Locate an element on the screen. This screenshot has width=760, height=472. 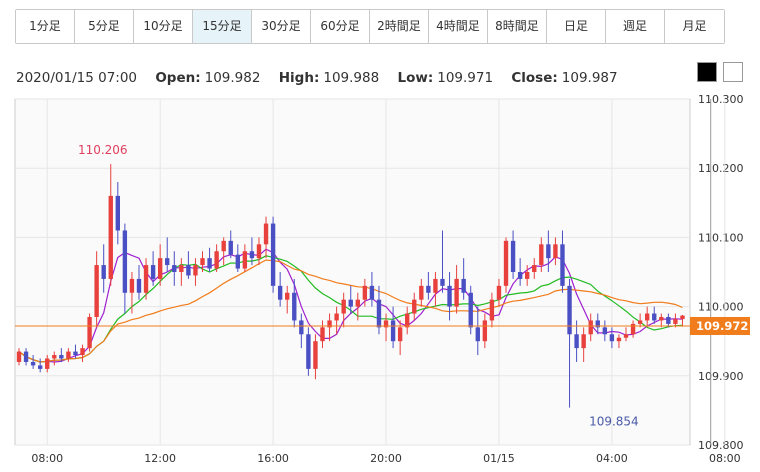
tab-4: 15分足 is located at coordinates (222, 26).